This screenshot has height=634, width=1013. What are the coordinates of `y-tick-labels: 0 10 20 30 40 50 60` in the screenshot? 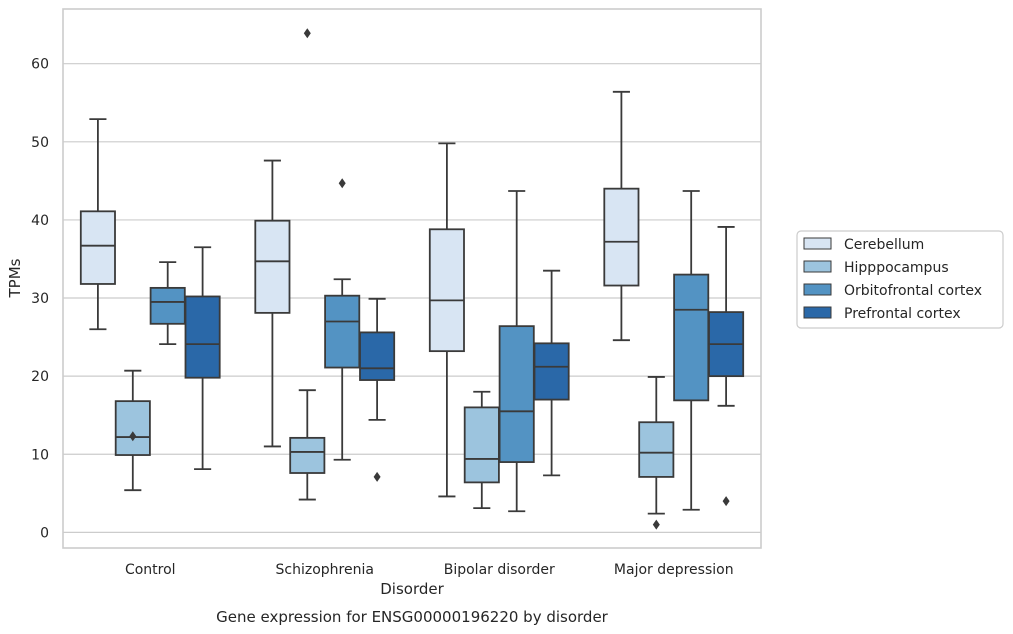 It's located at (40, 299).